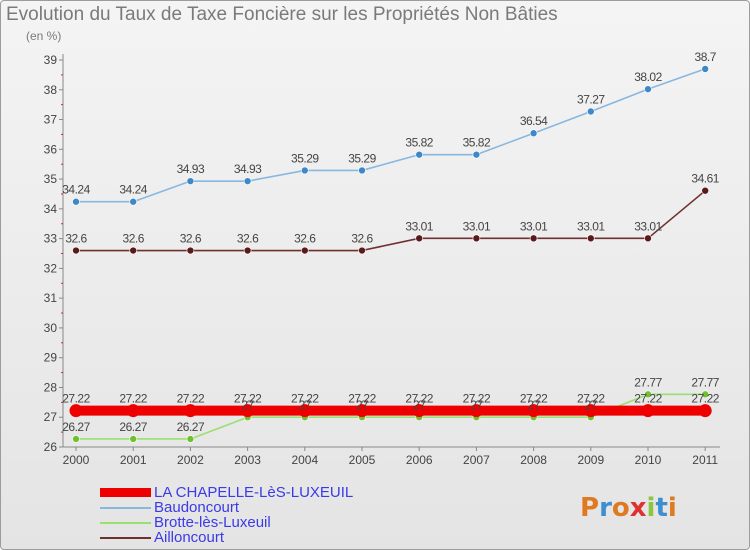 The image size is (750, 550). I want to click on x-tick-label: 2006, so click(419, 460).